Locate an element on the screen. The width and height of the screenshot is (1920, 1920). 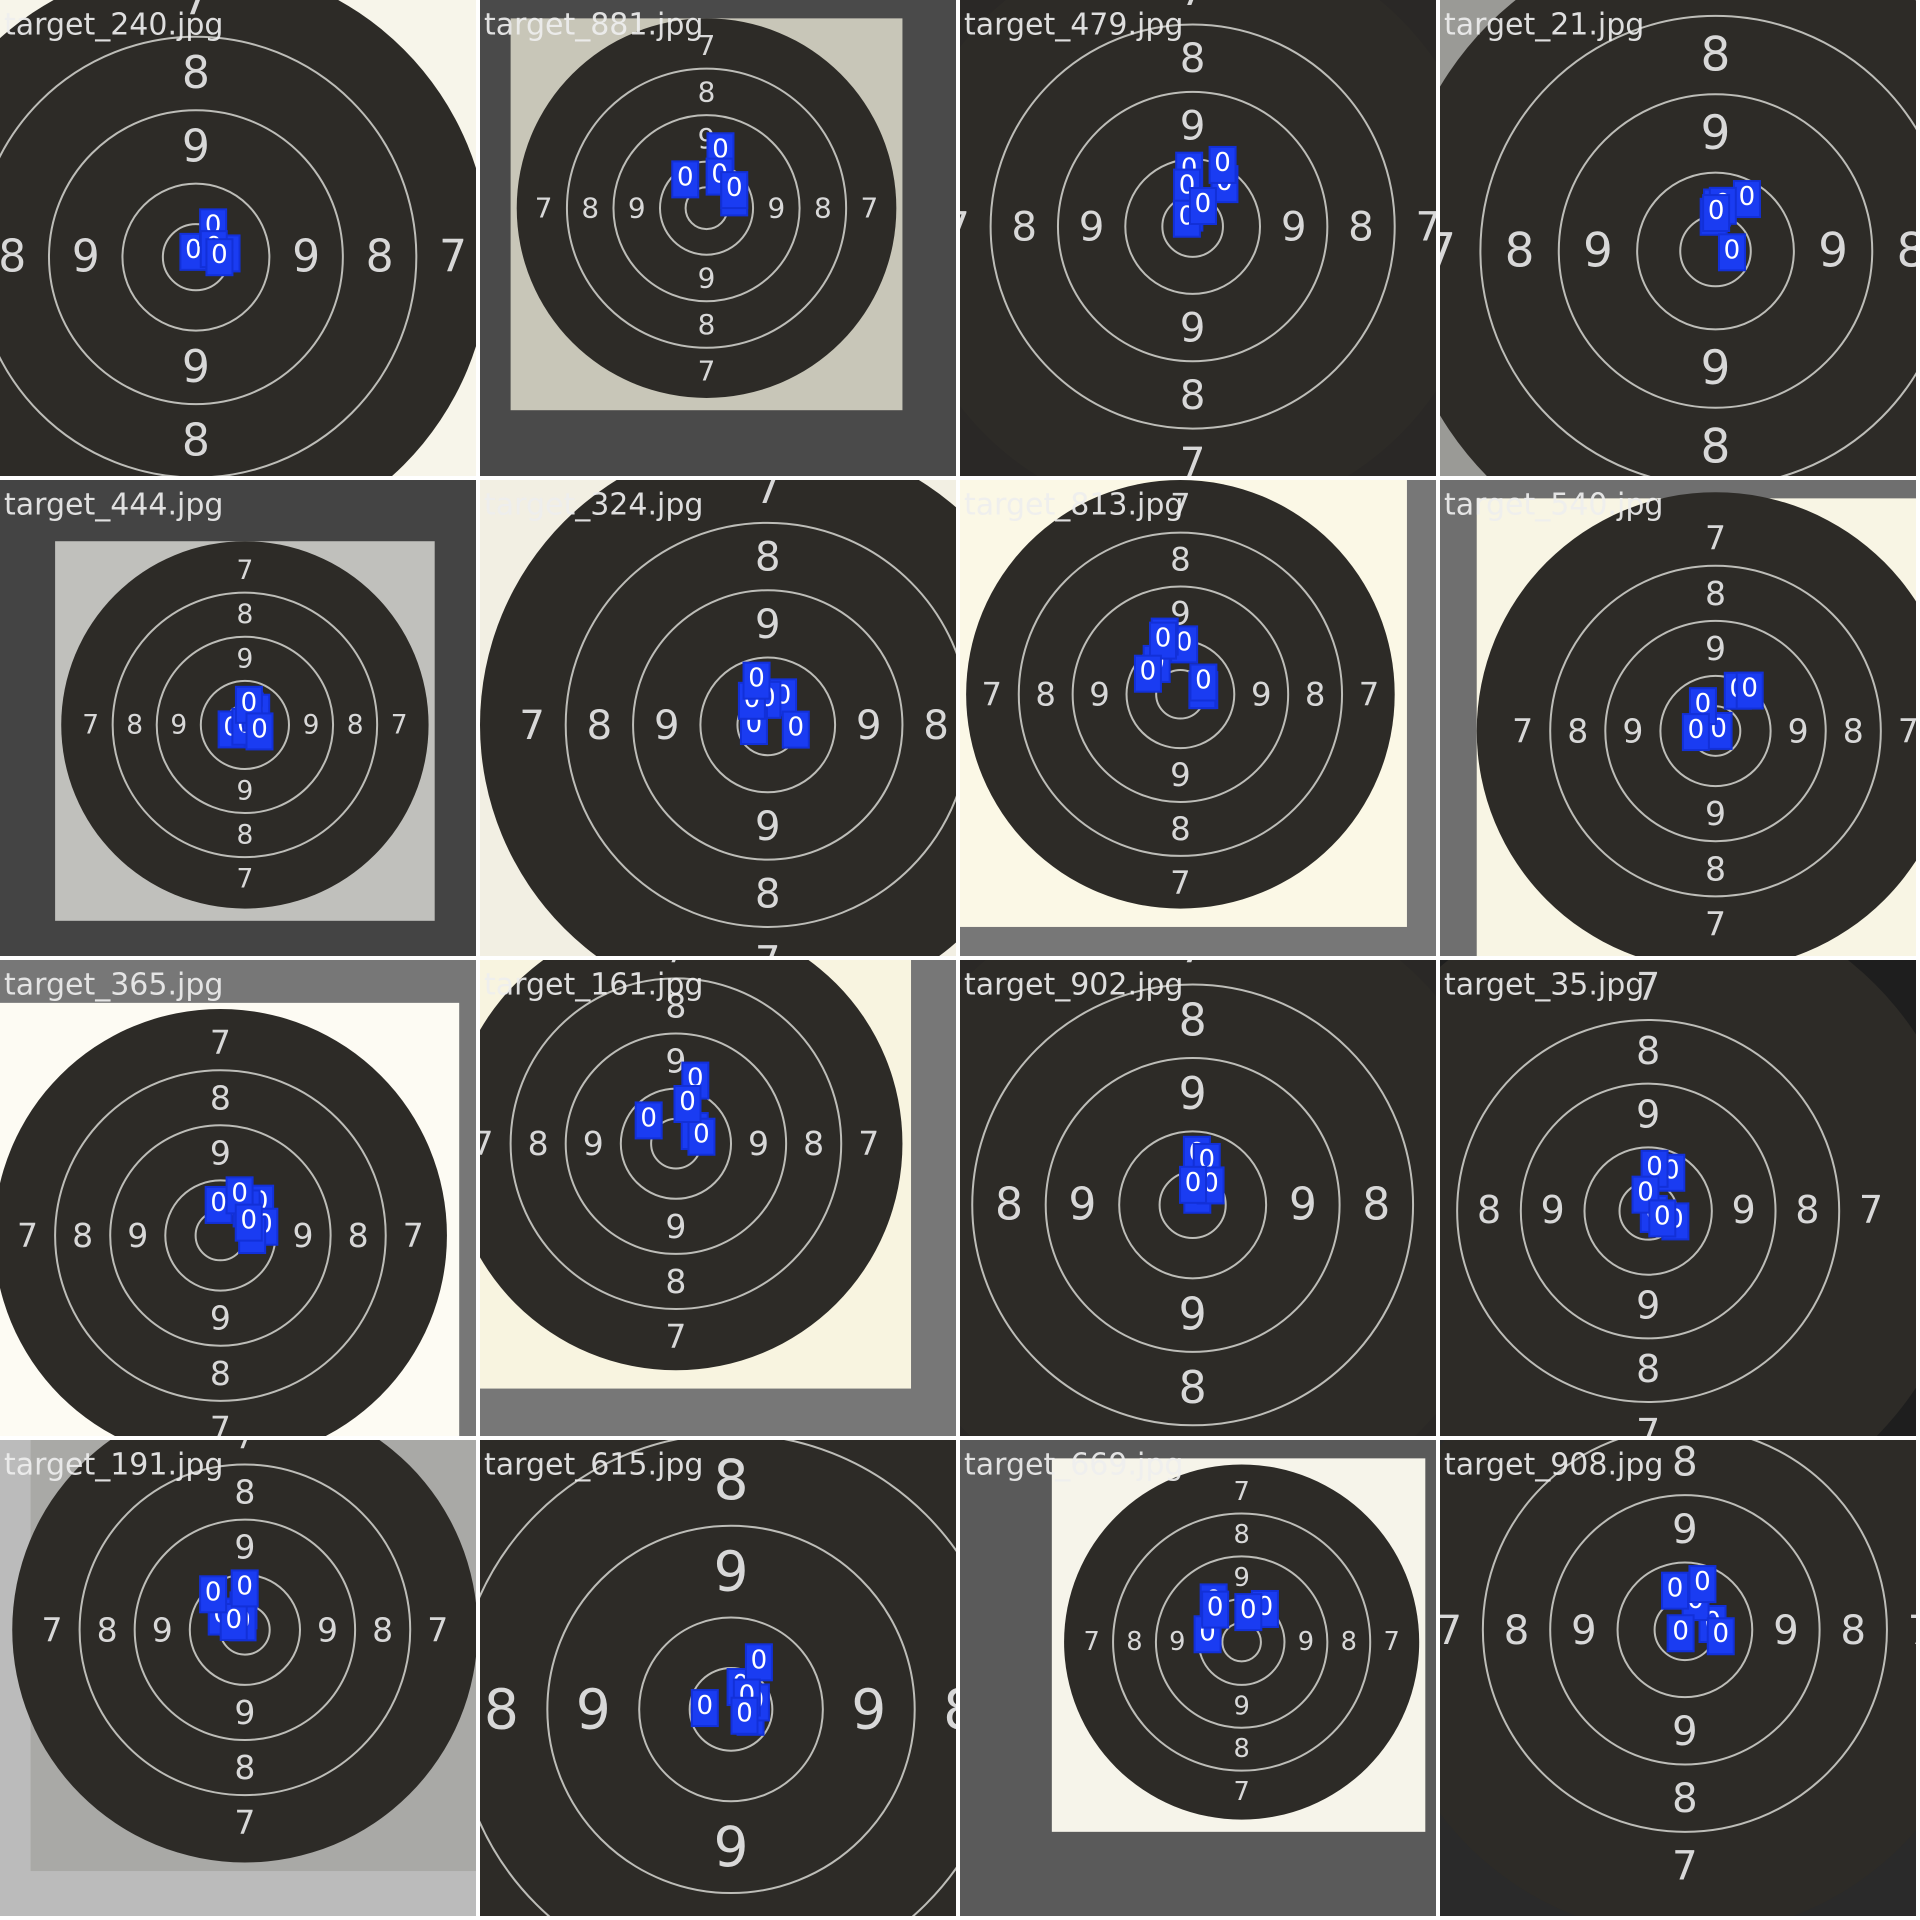
image-tile: 999988887777000000target_324.jpg is located at coordinates (718, 718).